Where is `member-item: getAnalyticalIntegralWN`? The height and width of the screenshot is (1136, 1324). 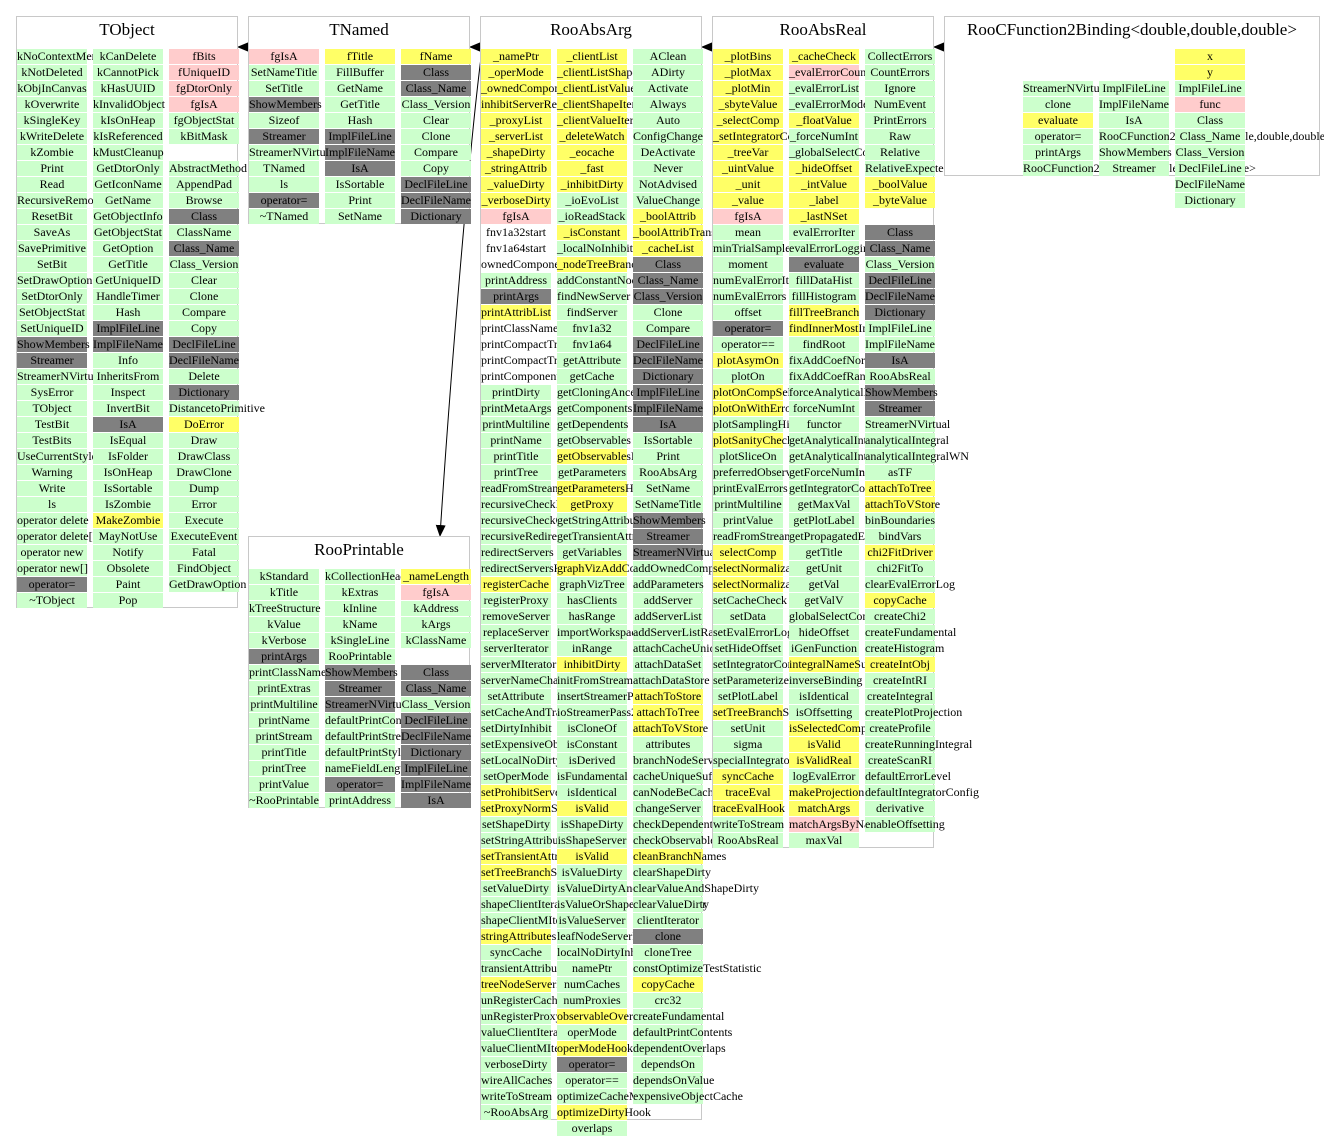 member-item: getAnalyticalIntegralWN is located at coordinates (850, 456).